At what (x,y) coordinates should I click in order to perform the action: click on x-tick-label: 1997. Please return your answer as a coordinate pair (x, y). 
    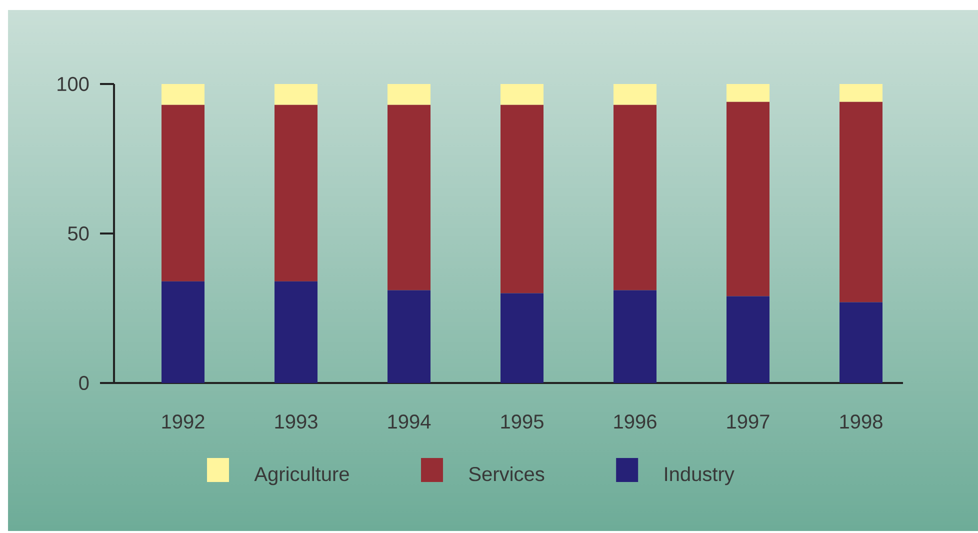
    Looking at the image, I should click on (748, 421).